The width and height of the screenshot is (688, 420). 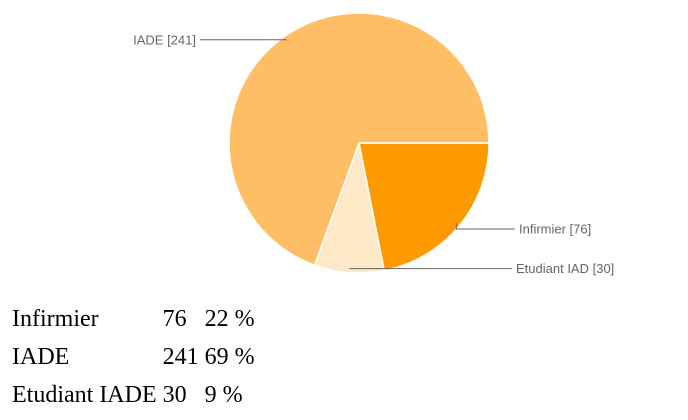 I want to click on row-percent: 9 %, so click(x=223, y=394).